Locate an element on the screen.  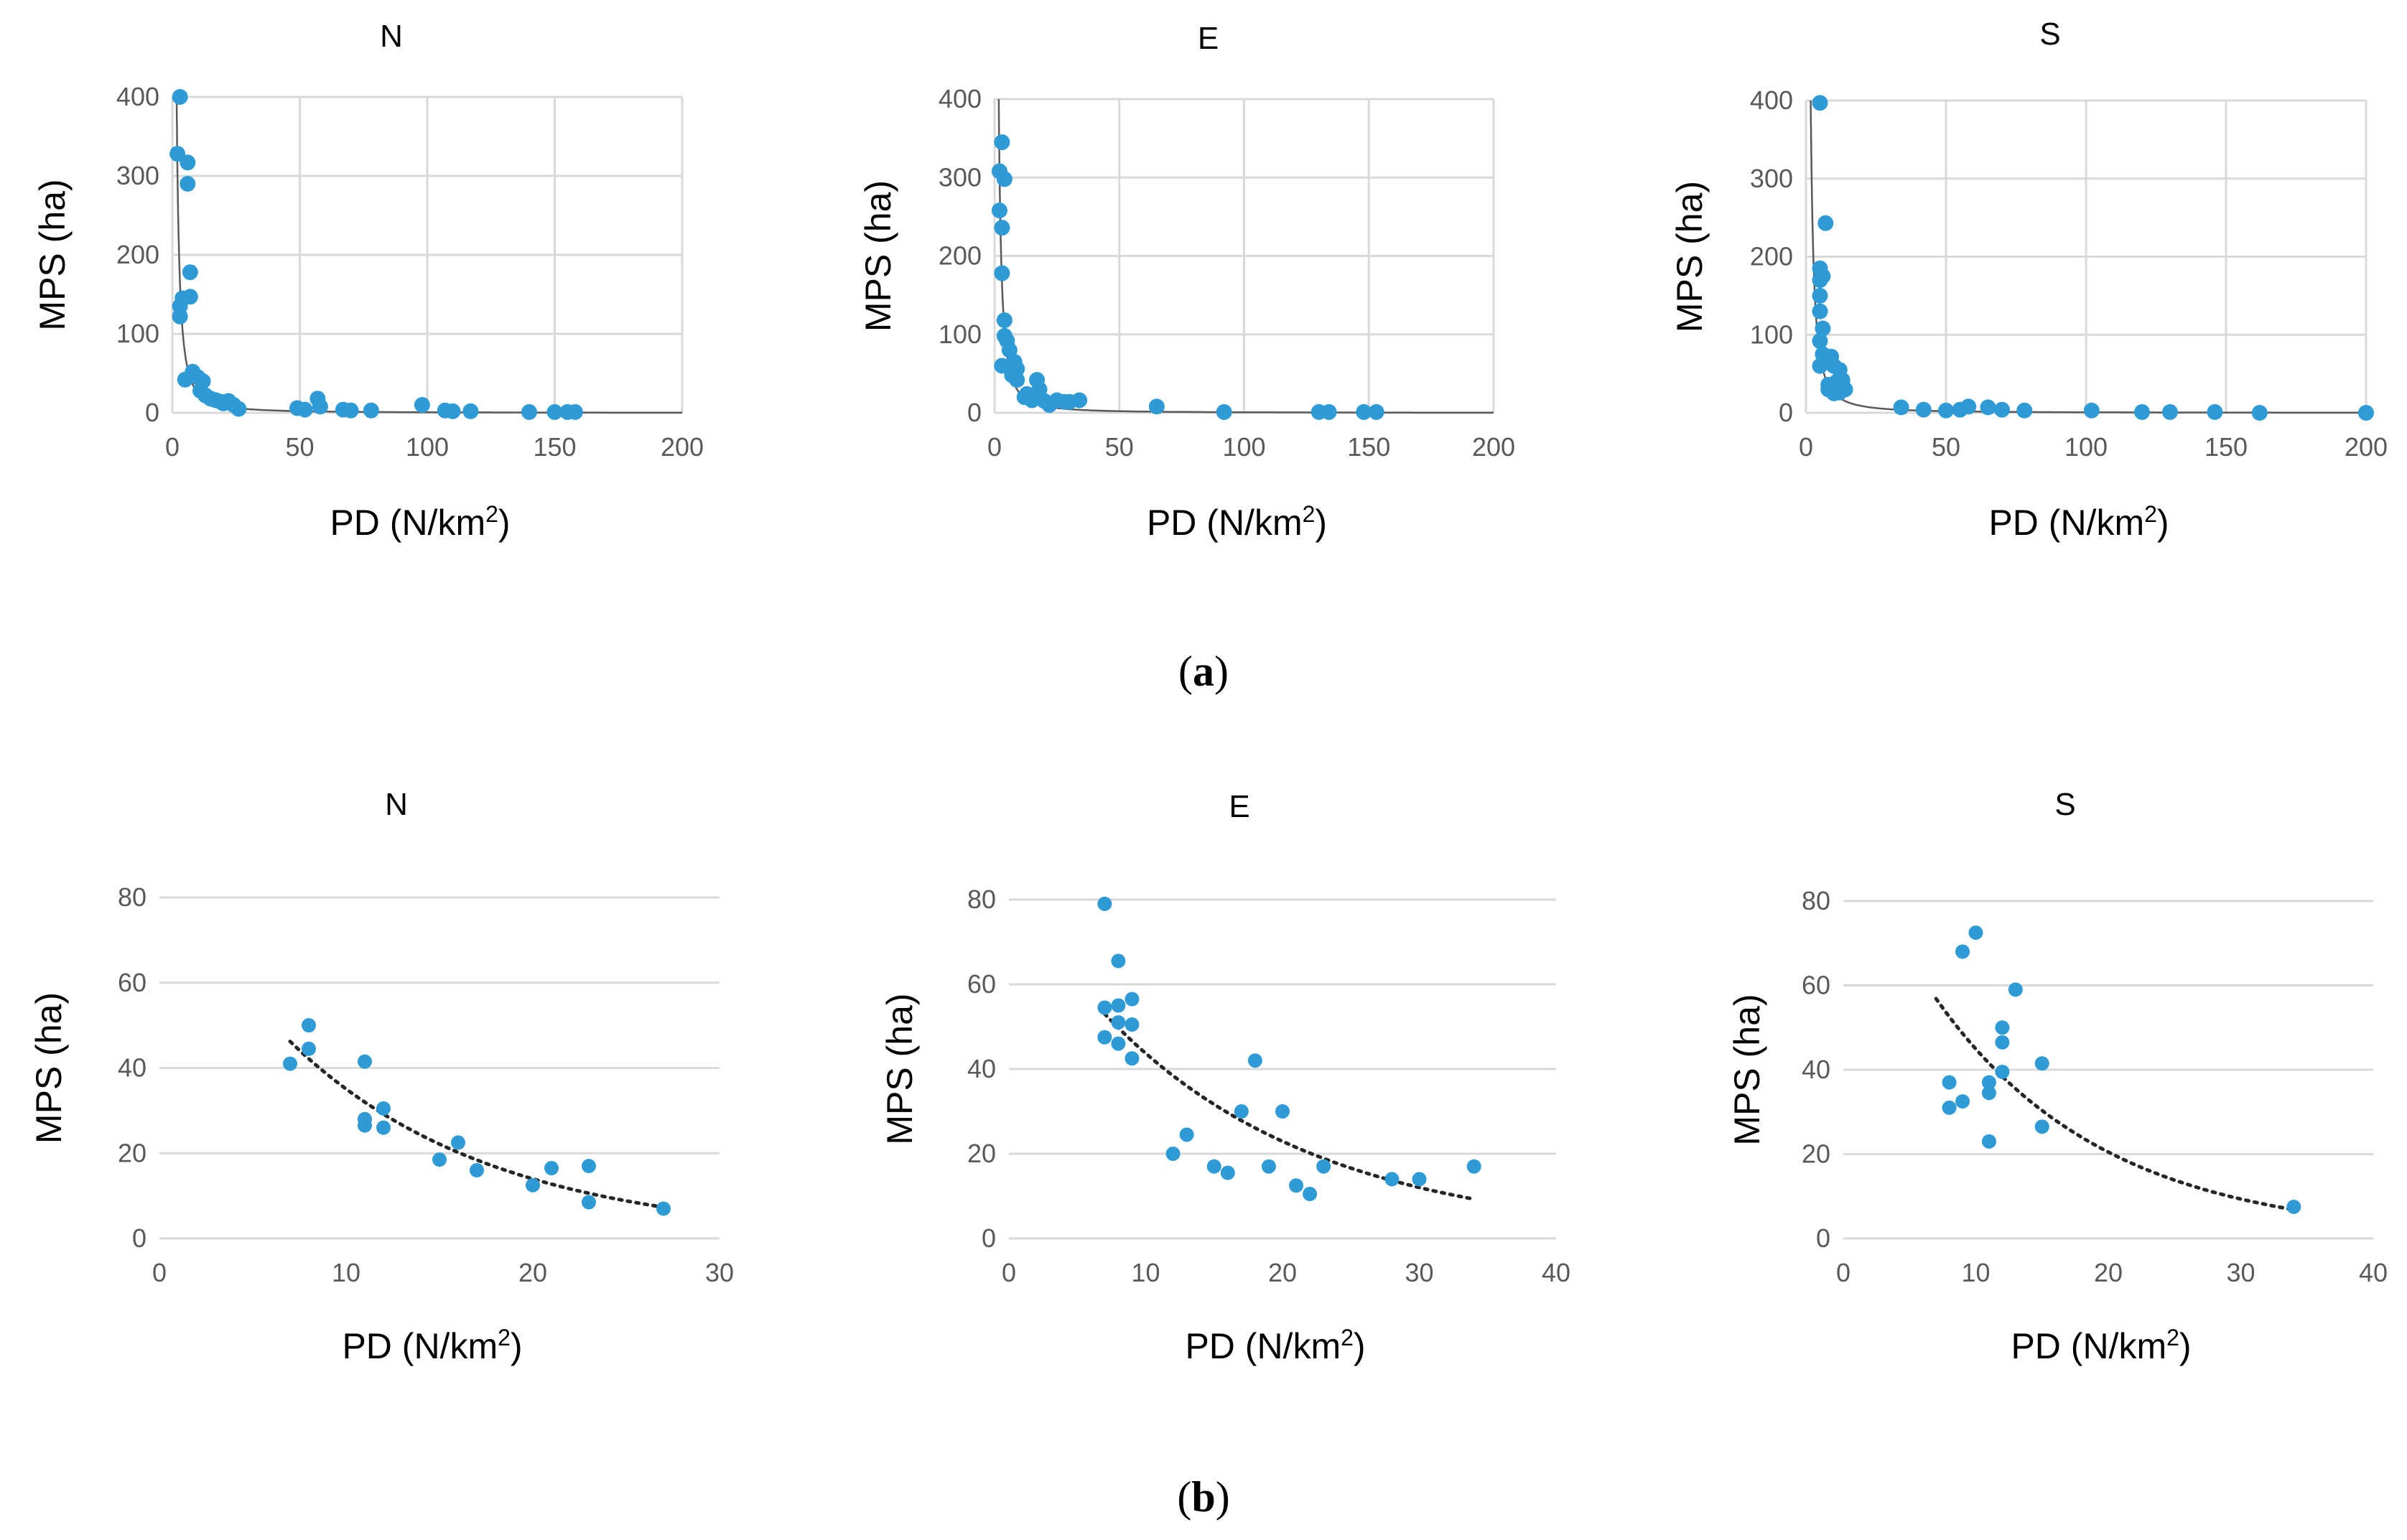
y-axis-label-a-n: MPS (ha) is located at coordinates (52, 254).